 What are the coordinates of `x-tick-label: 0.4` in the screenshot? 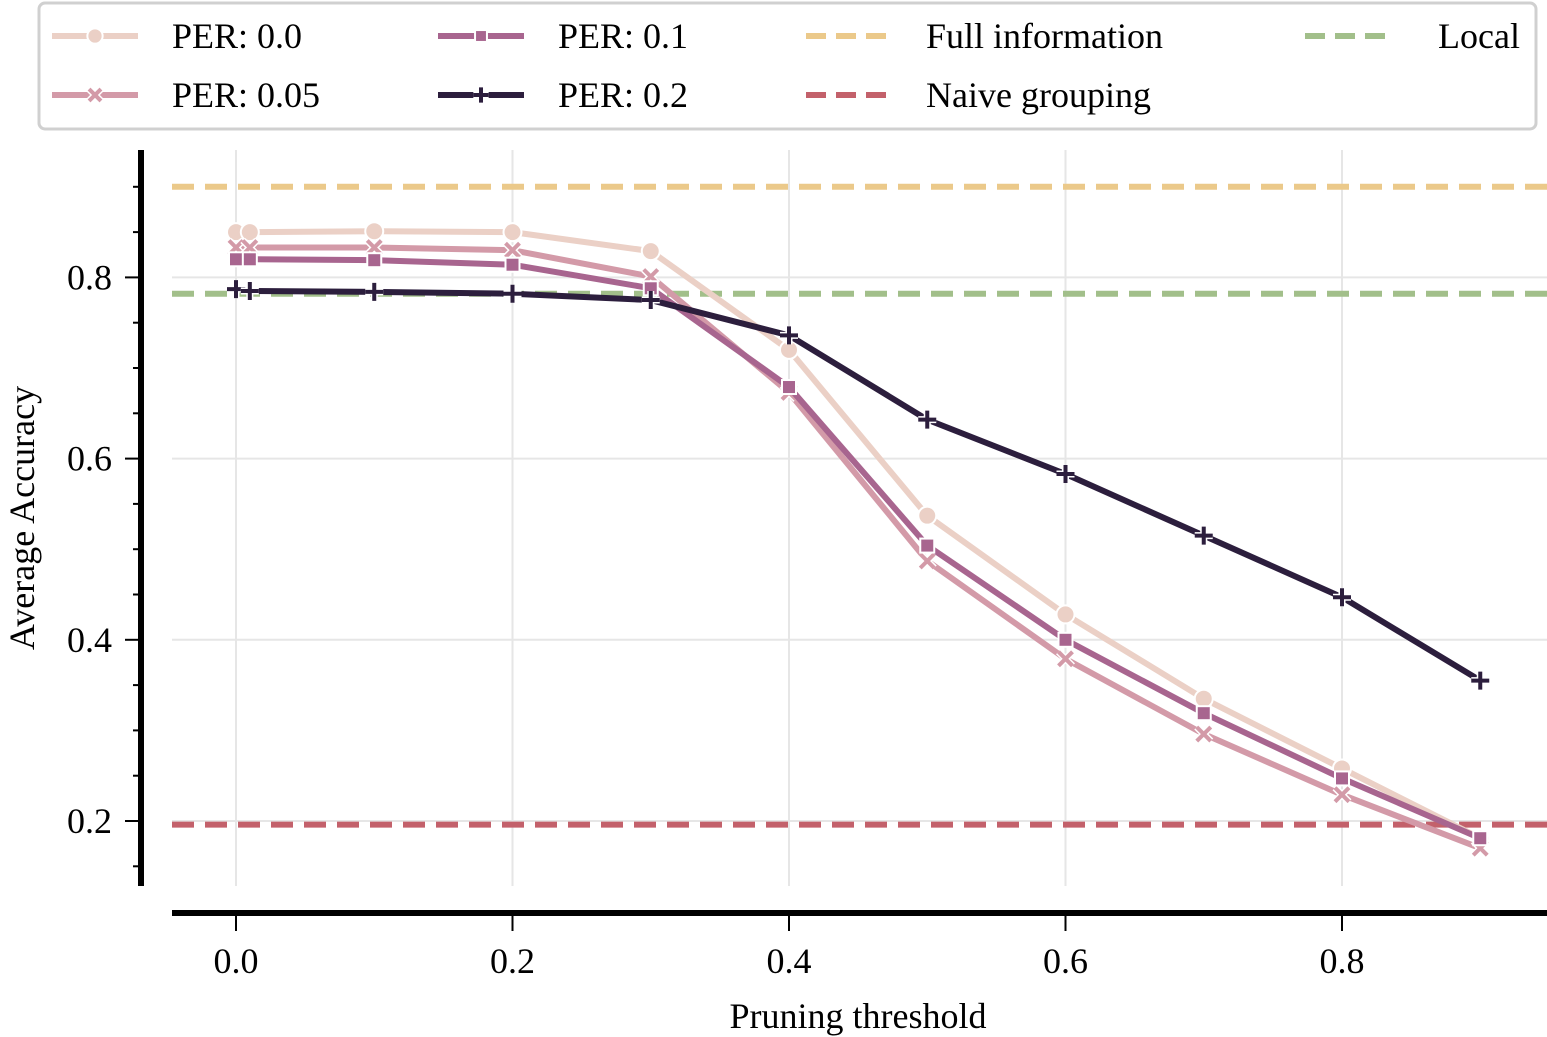 It's located at (789, 961).